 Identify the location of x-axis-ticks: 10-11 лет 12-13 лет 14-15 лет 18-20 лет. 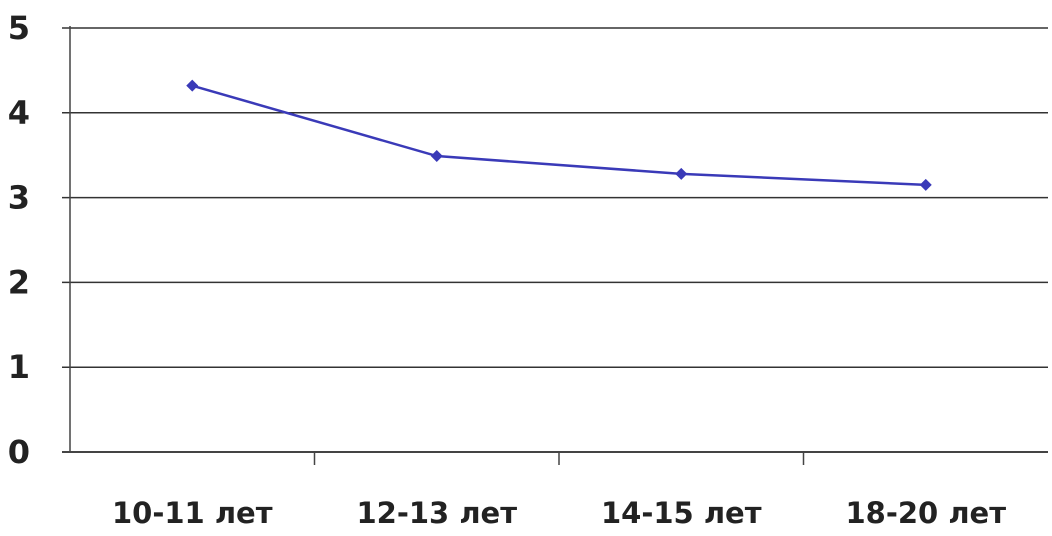
(559, 491).